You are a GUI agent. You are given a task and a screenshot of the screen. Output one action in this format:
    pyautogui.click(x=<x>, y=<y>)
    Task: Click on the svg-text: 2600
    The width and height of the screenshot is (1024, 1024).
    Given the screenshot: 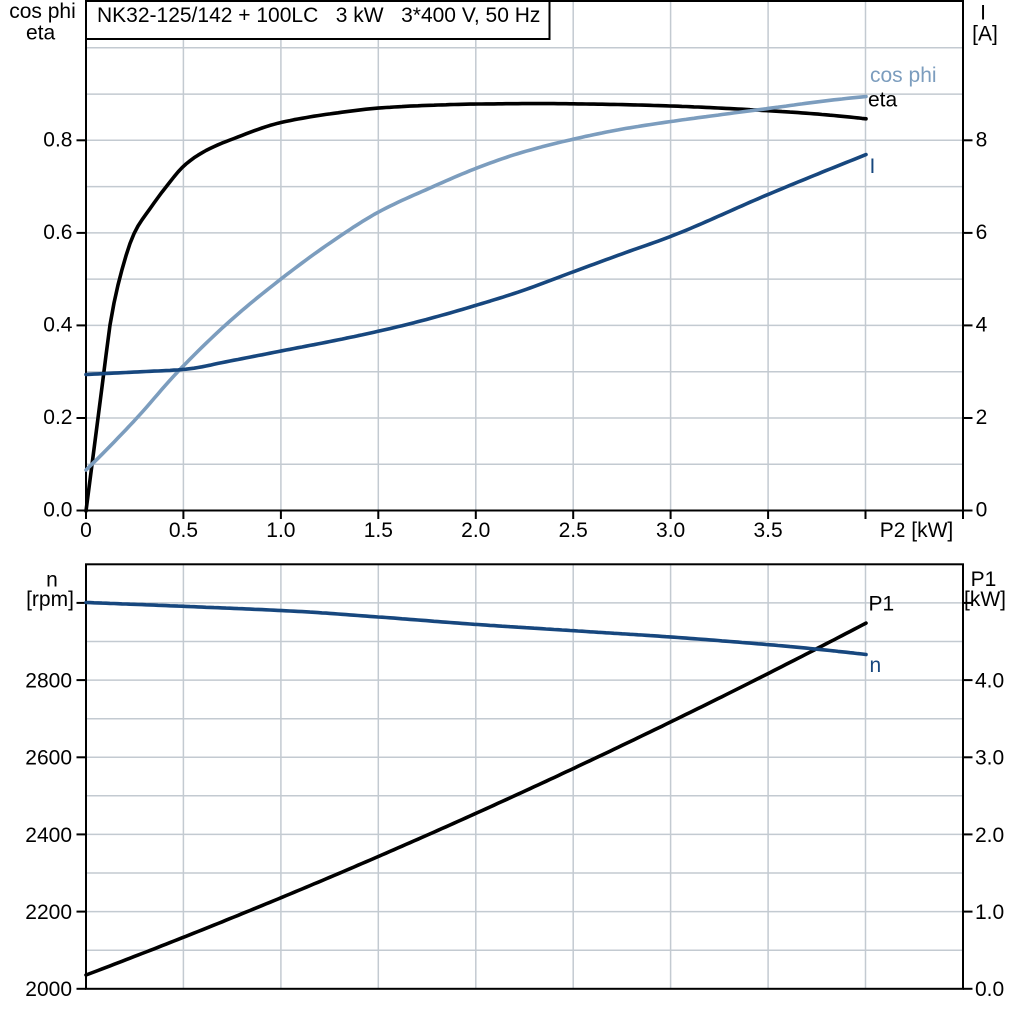 What is the action you would take?
    pyautogui.click(x=48, y=758)
    